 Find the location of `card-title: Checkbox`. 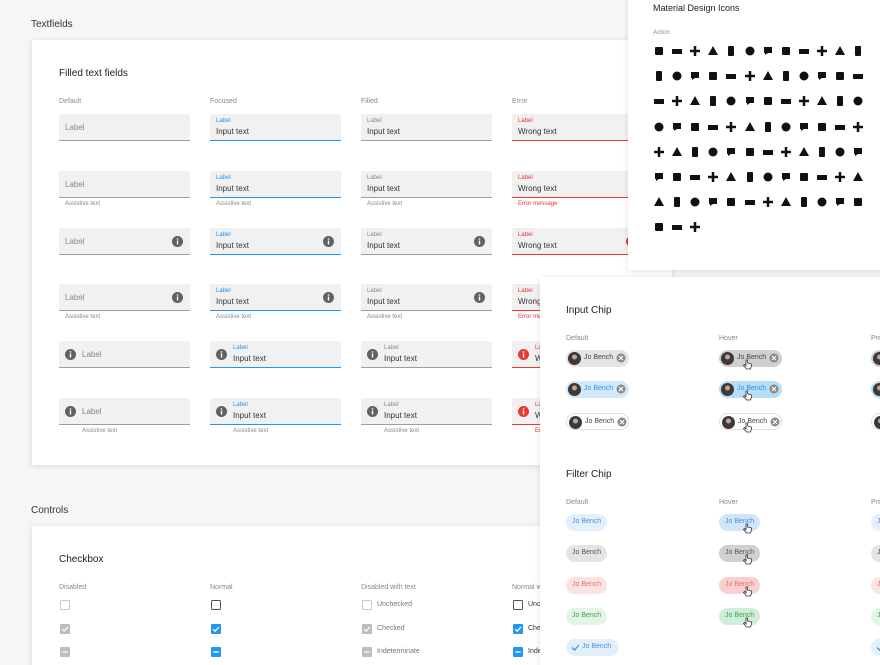

card-title: Checkbox is located at coordinates (81, 559).